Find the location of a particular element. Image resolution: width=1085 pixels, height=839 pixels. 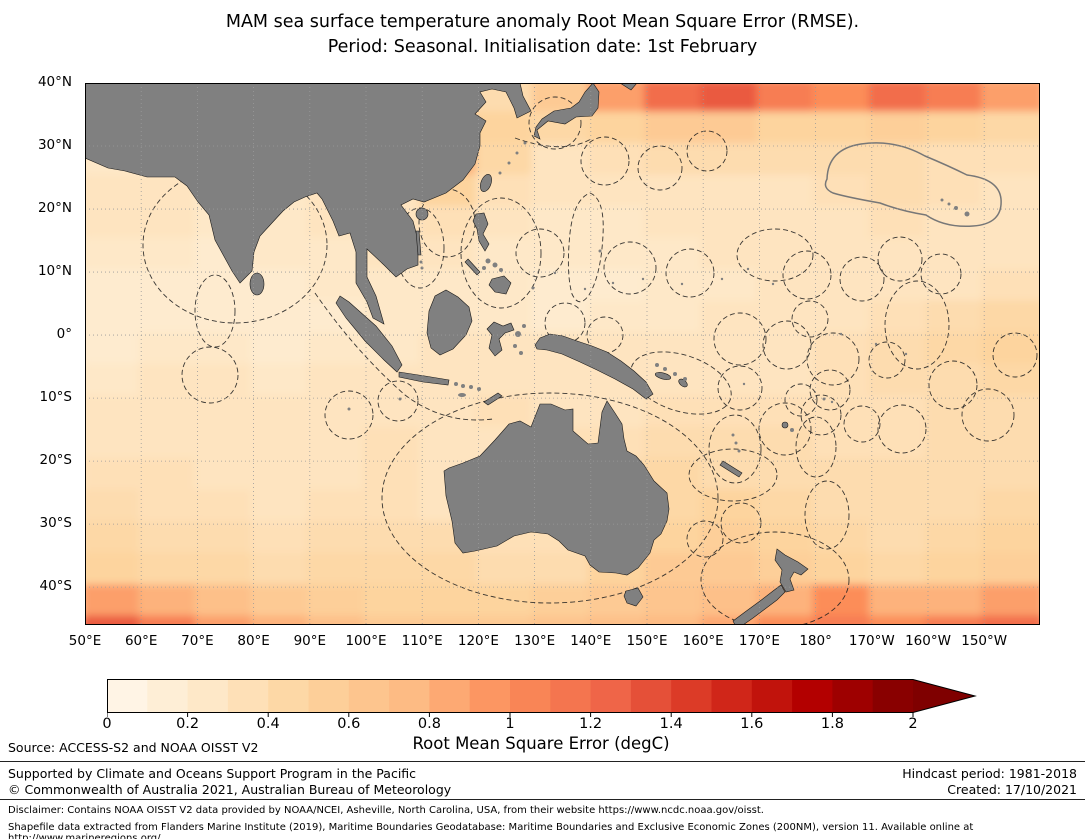

x-tick-label: 140°E is located at coordinates (591, 641).